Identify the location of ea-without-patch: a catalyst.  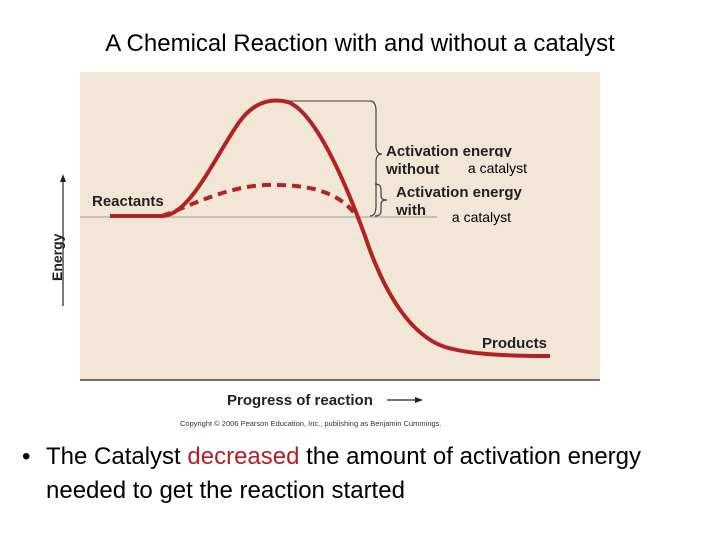
(497, 169).